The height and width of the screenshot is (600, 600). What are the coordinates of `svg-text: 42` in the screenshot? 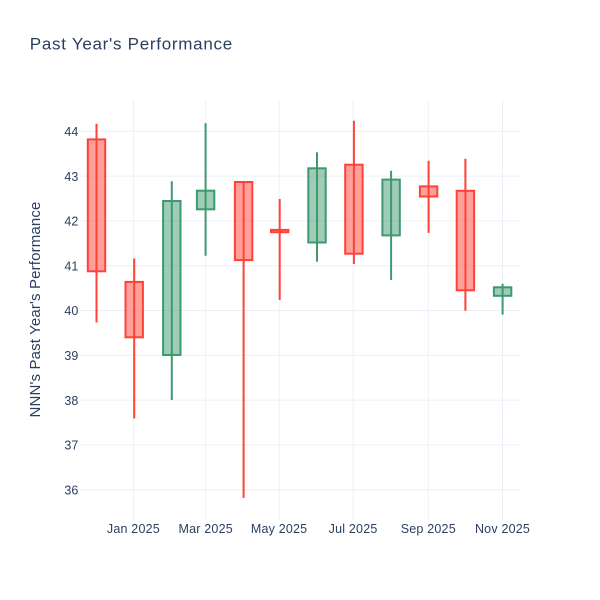 It's located at (71, 222).